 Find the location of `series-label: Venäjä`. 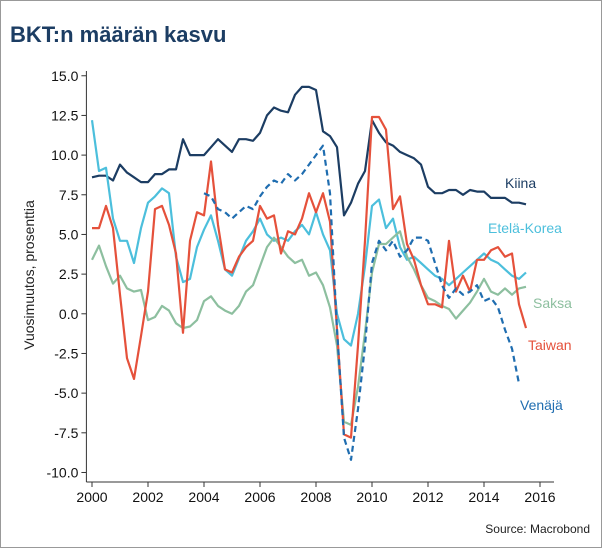

series-label: Venäjä is located at coordinates (541, 405).